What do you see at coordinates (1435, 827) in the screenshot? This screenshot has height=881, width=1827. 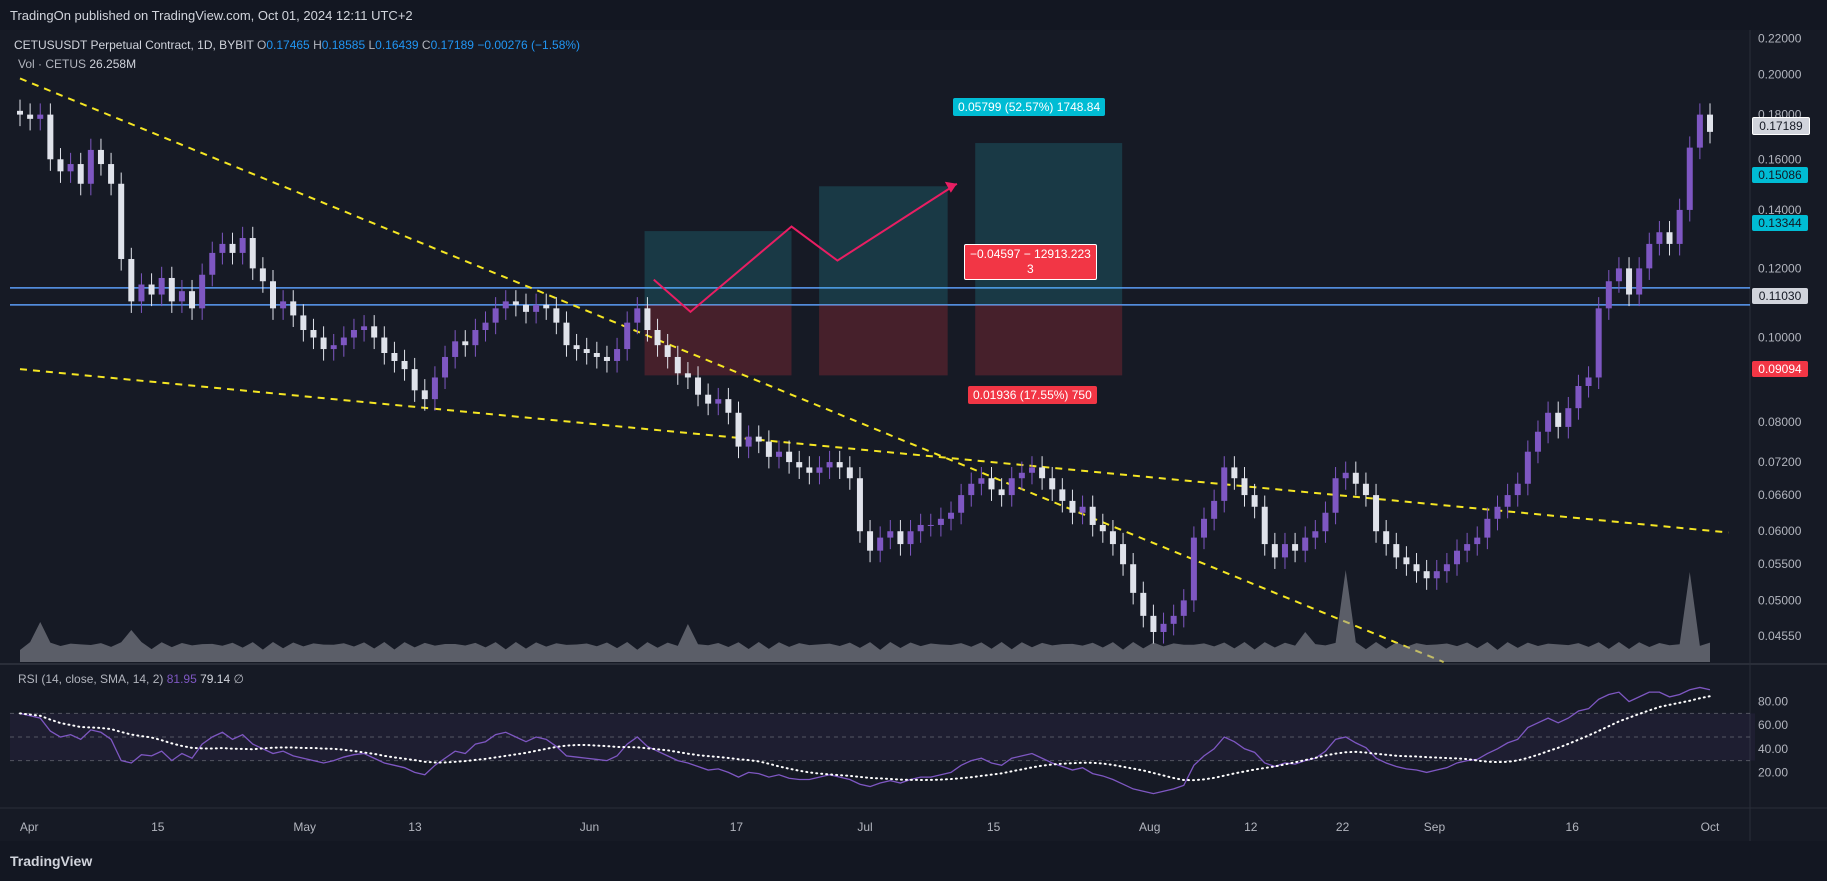 I see `time-tick-label: Sep` at bounding box center [1435, 827].